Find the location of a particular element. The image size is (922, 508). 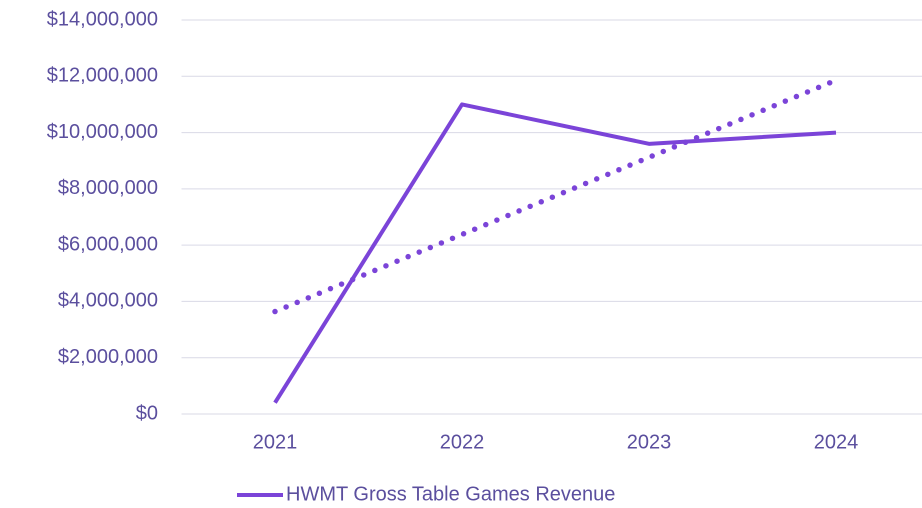

y-tick-label: $12,000,000 is located at coordinates (102, 76).